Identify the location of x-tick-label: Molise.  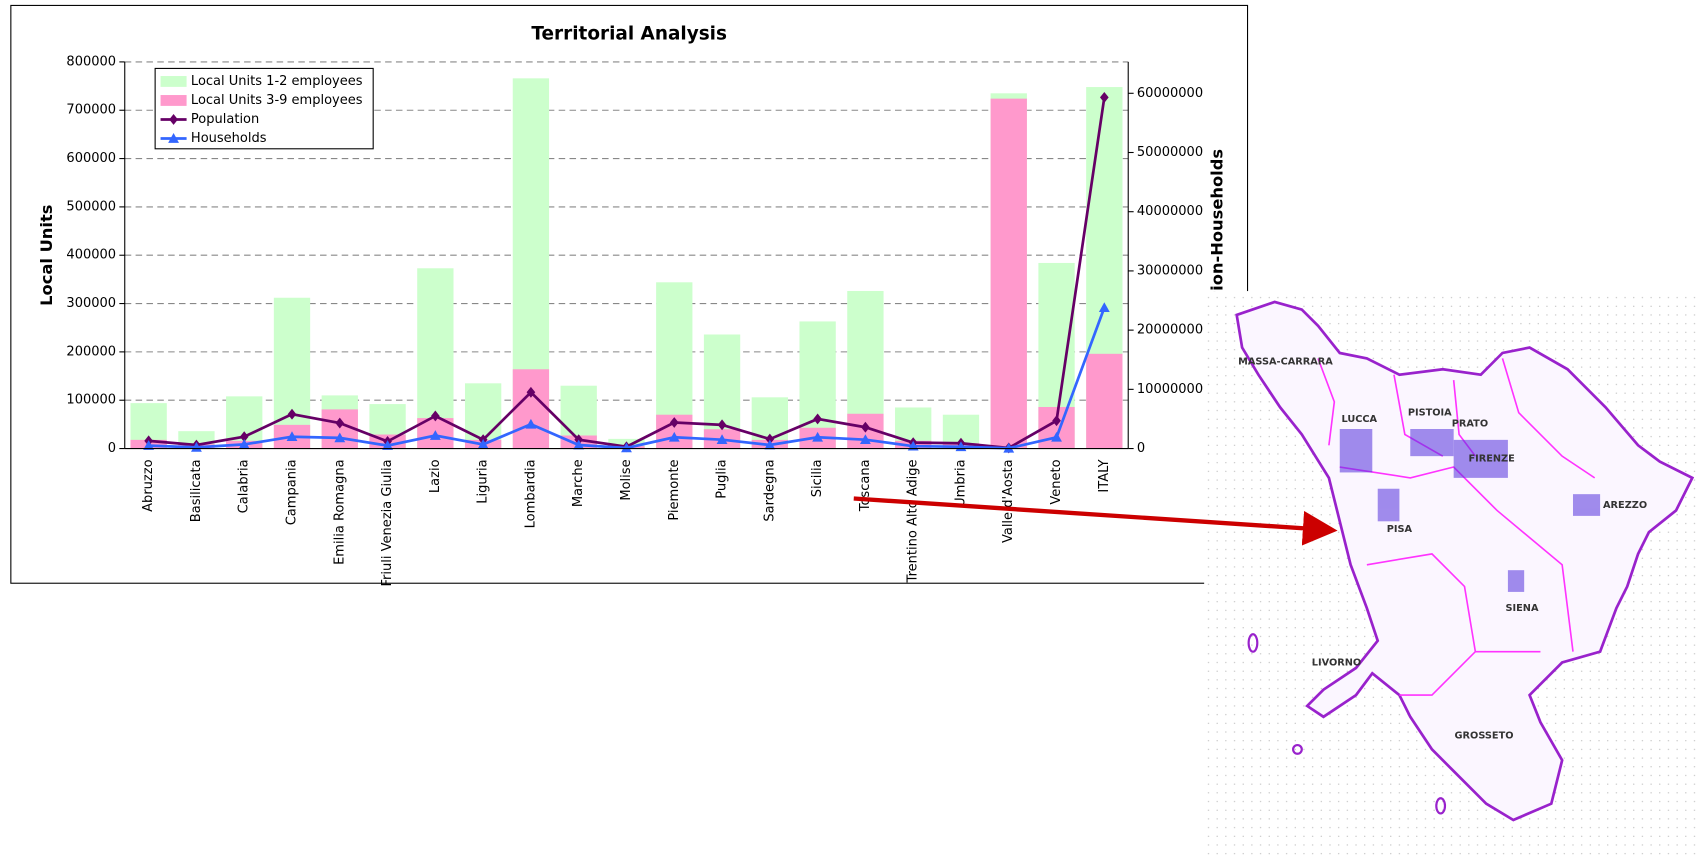
(626, 479).